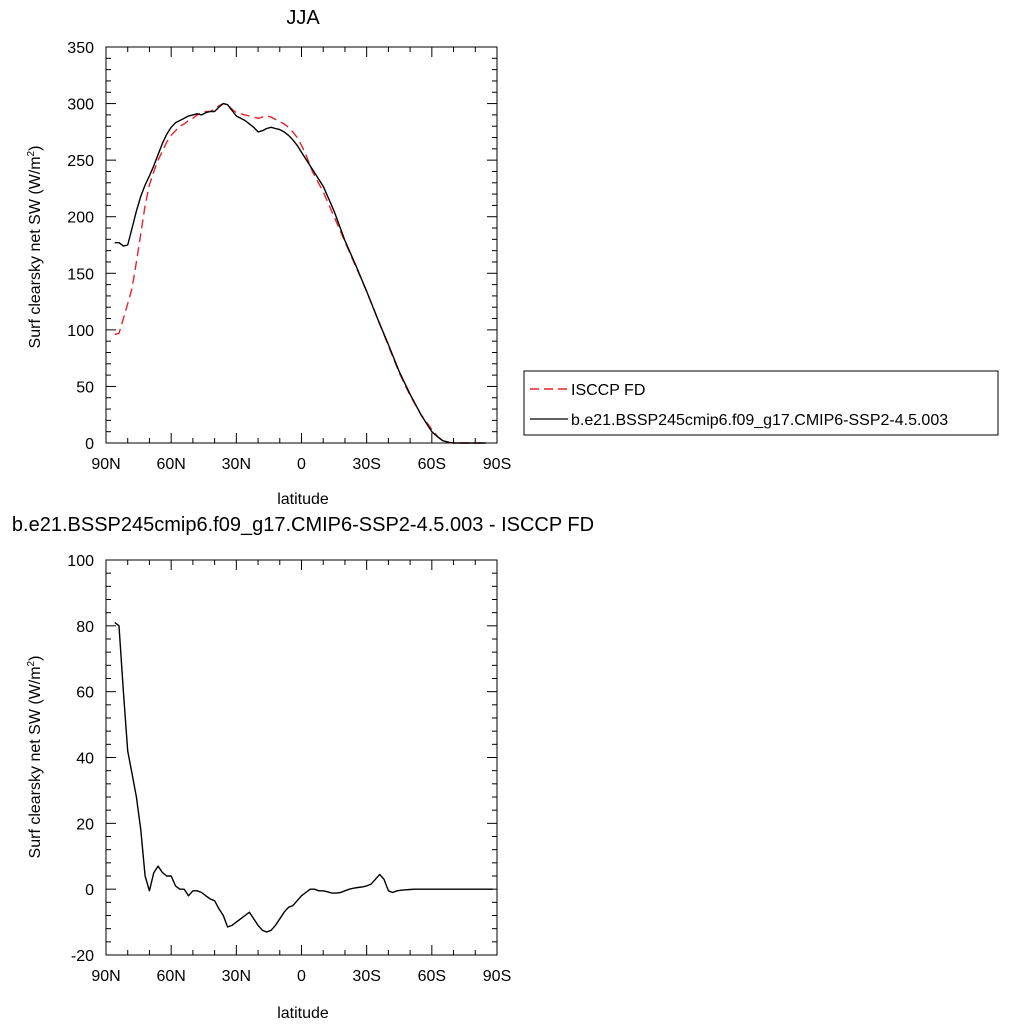  I want to click on panel-top-x-tick-label: 0, so click(301, 464).